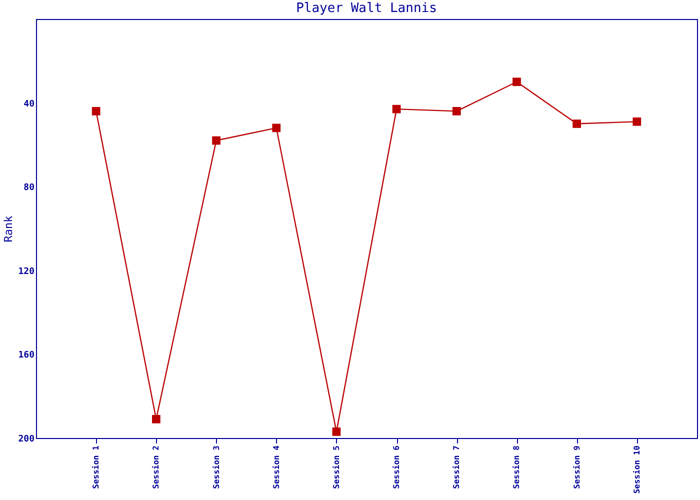  Describe the element at coordinates (29, 188) in the screenshot. I see `y-tick-label: 80` at that location.